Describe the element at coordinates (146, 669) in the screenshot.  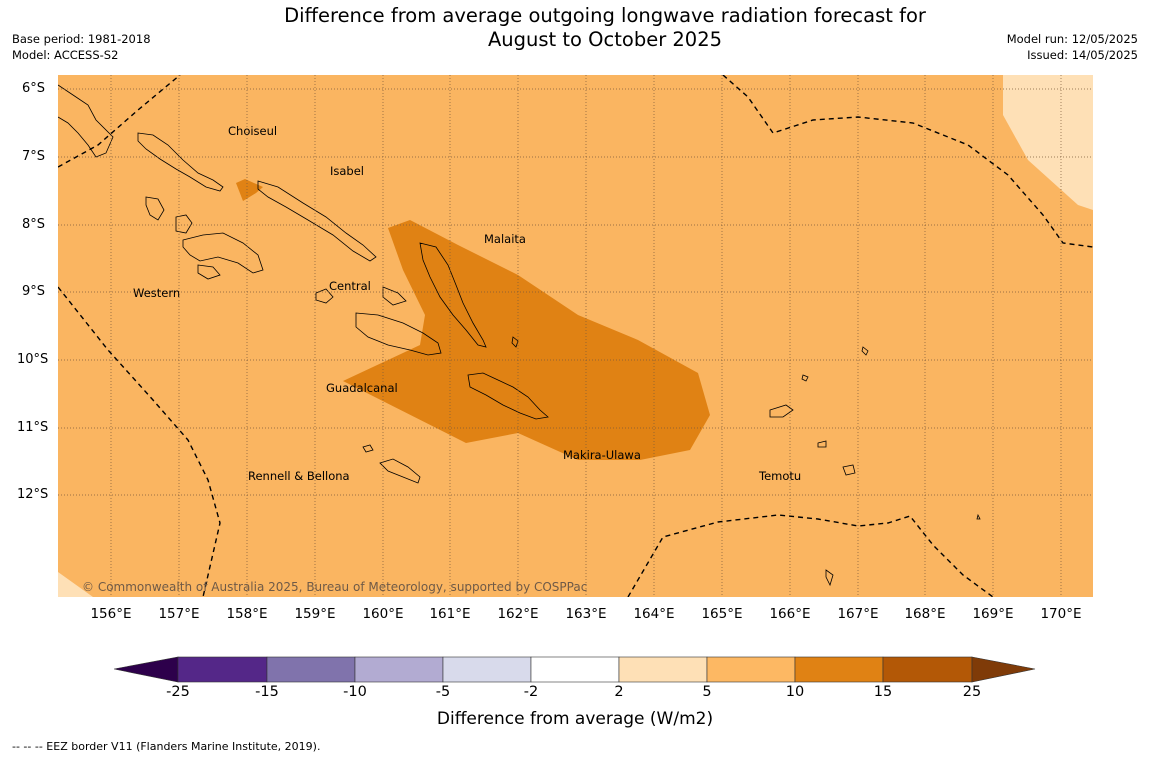
I see `colorbar-extend-low` at that location.